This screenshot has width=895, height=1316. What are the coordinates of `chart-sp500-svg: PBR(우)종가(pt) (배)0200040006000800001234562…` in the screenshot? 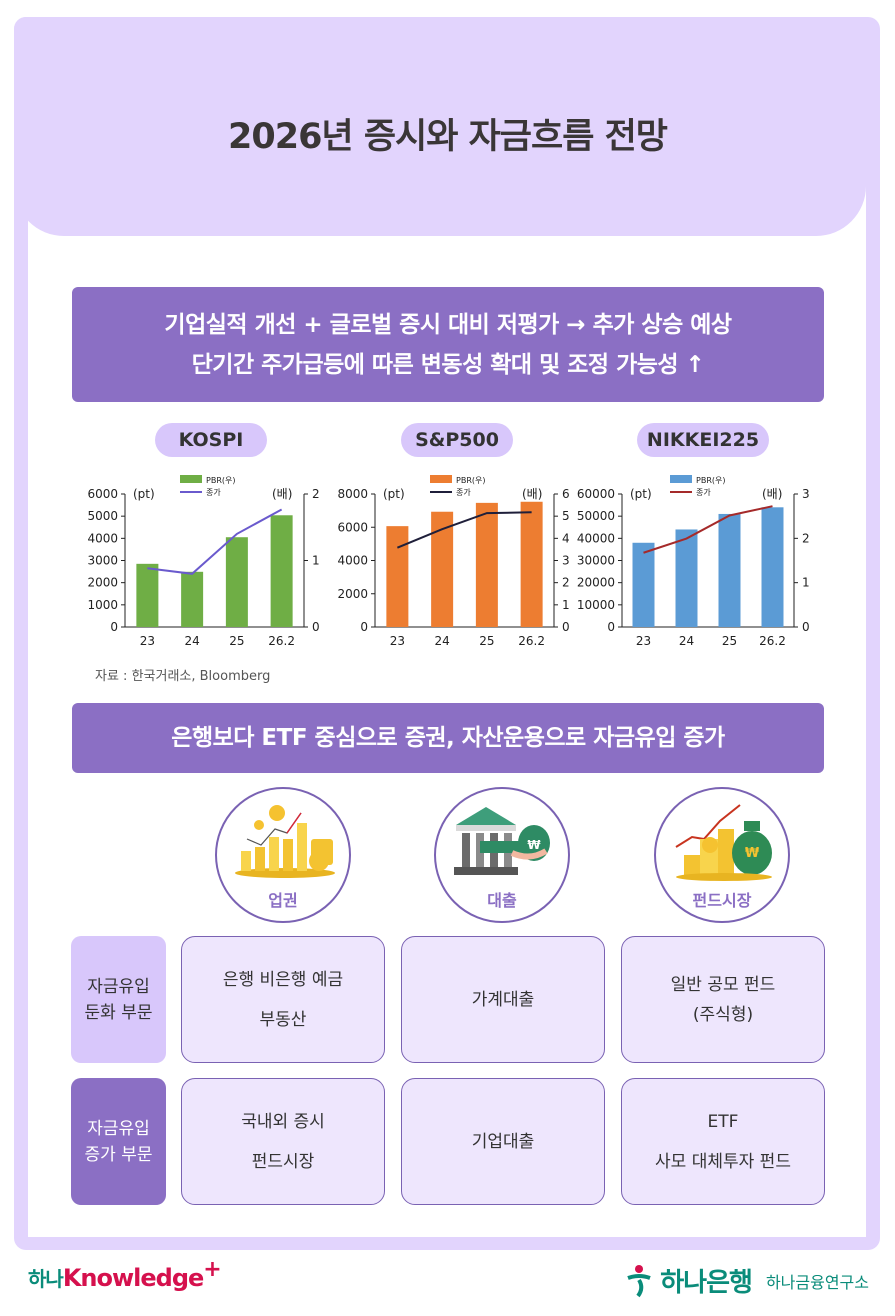 It's located at (453, 561).